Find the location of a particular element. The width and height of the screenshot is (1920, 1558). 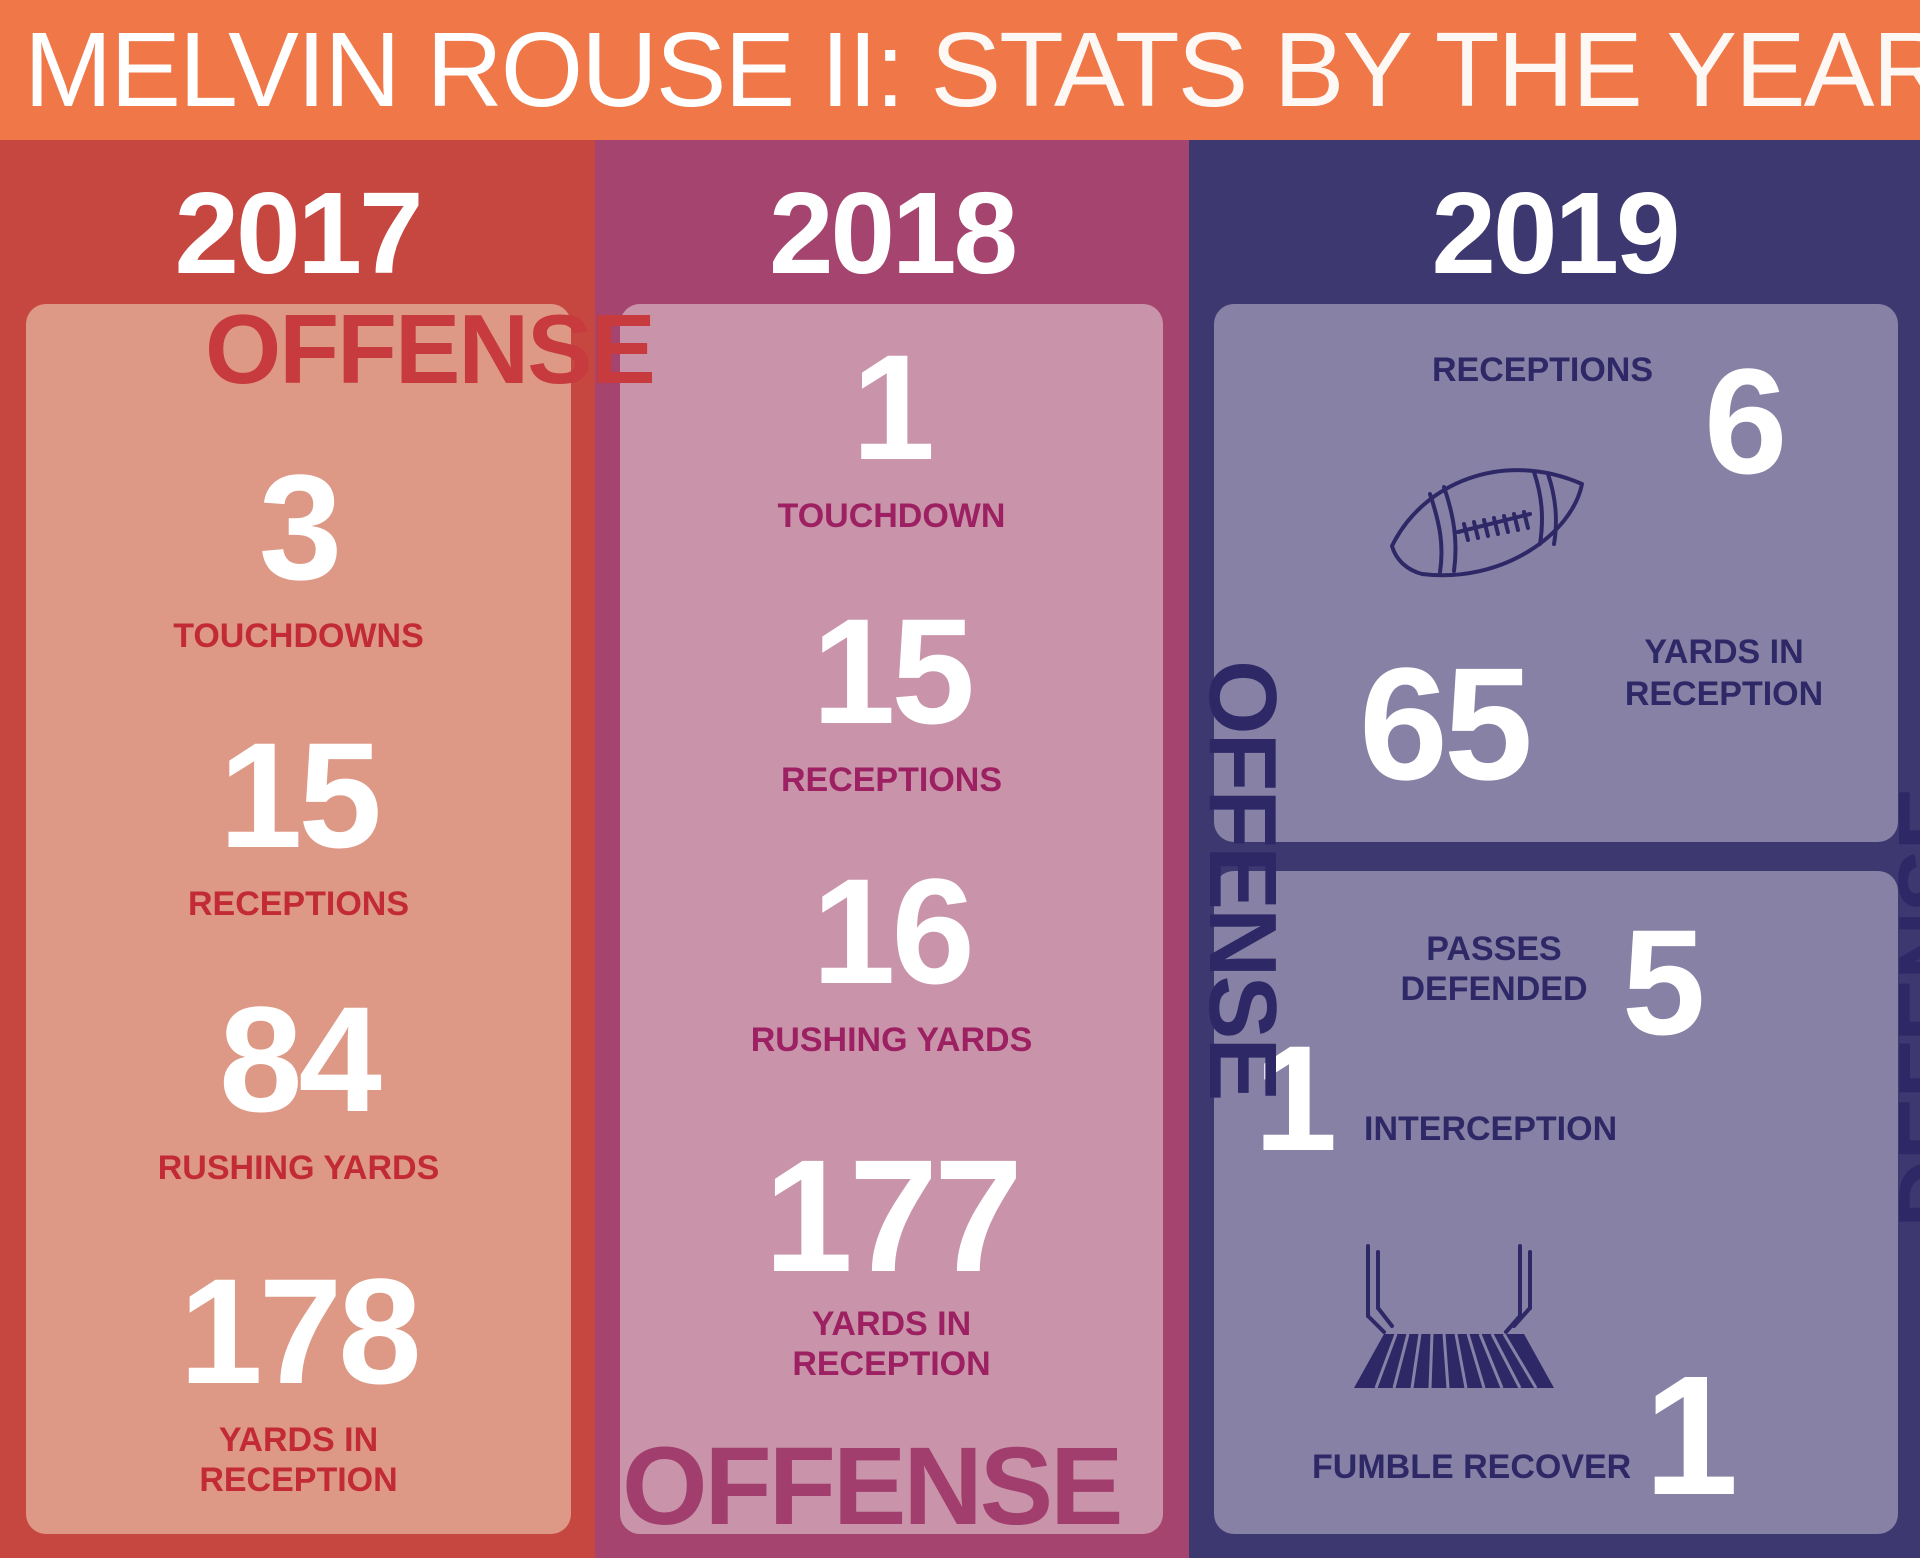

year-heading-2017: 2017 is located at coordinates (298, 233).